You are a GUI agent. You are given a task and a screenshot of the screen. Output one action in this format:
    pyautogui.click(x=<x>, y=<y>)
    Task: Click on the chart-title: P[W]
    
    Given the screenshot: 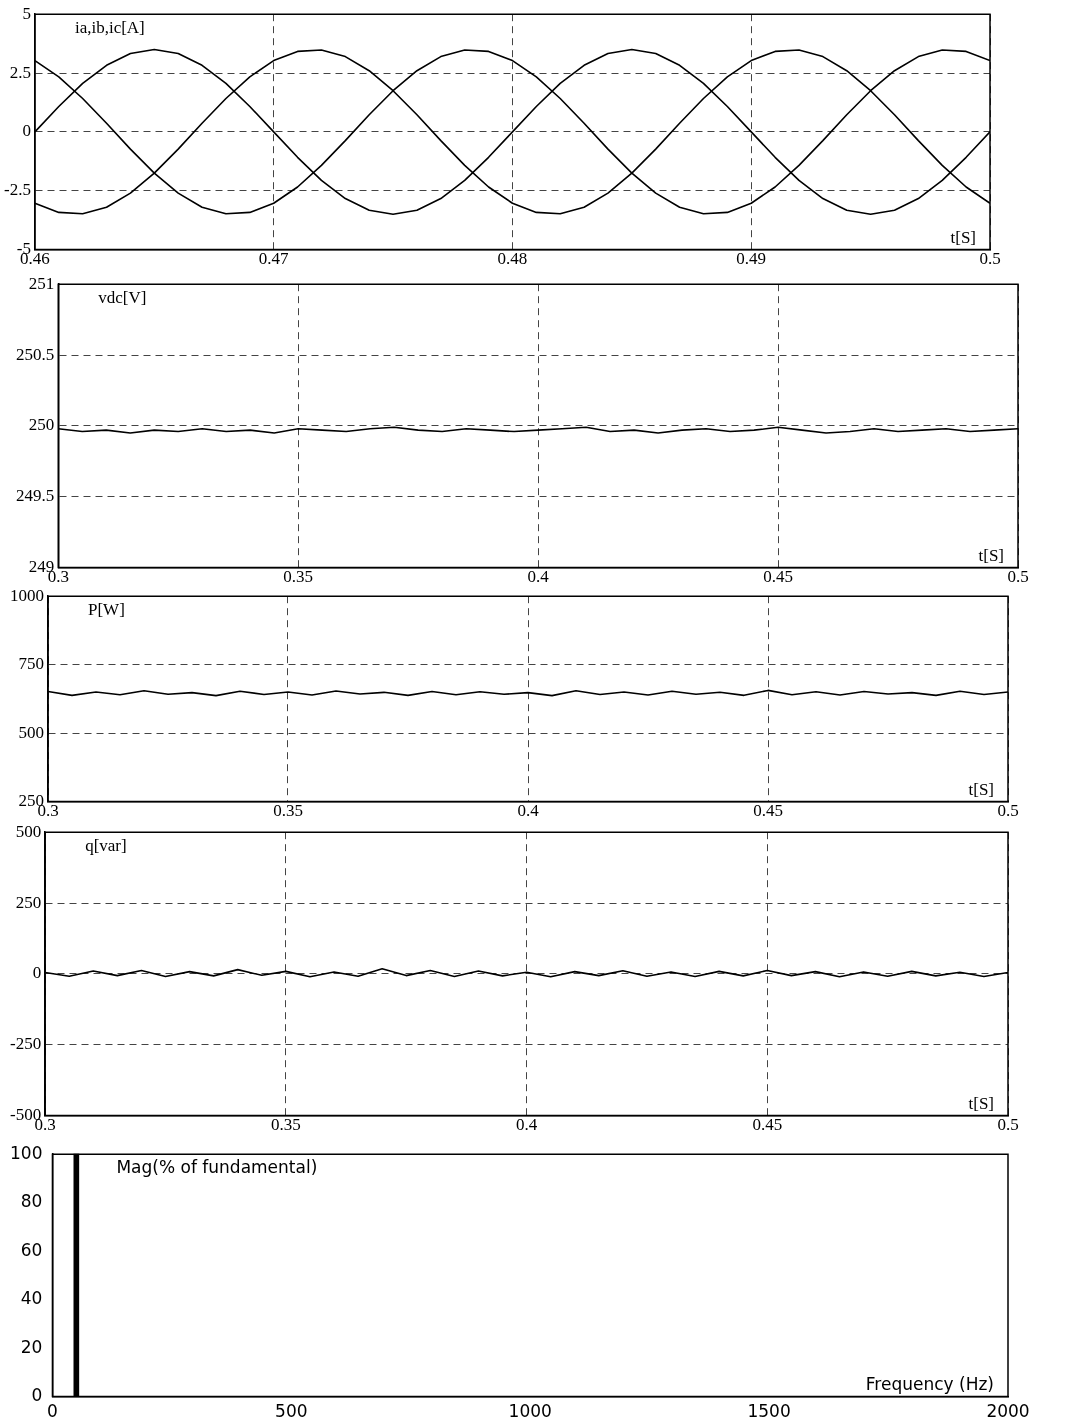 What is the action you would take?
    pyautogui.click(x=106, y=610)
    